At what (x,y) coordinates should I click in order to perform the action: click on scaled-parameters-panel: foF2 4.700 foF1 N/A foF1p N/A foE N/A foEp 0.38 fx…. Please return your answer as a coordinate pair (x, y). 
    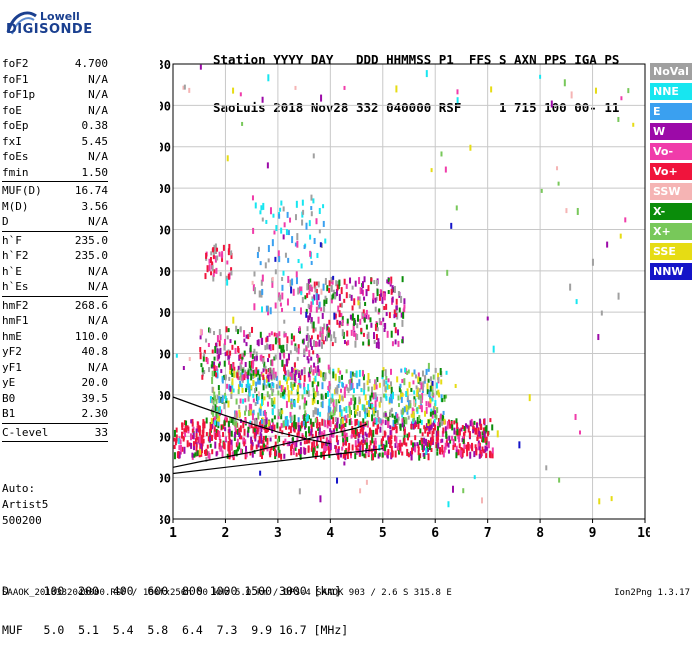
    Looking at the image, I should click on (55, 249).